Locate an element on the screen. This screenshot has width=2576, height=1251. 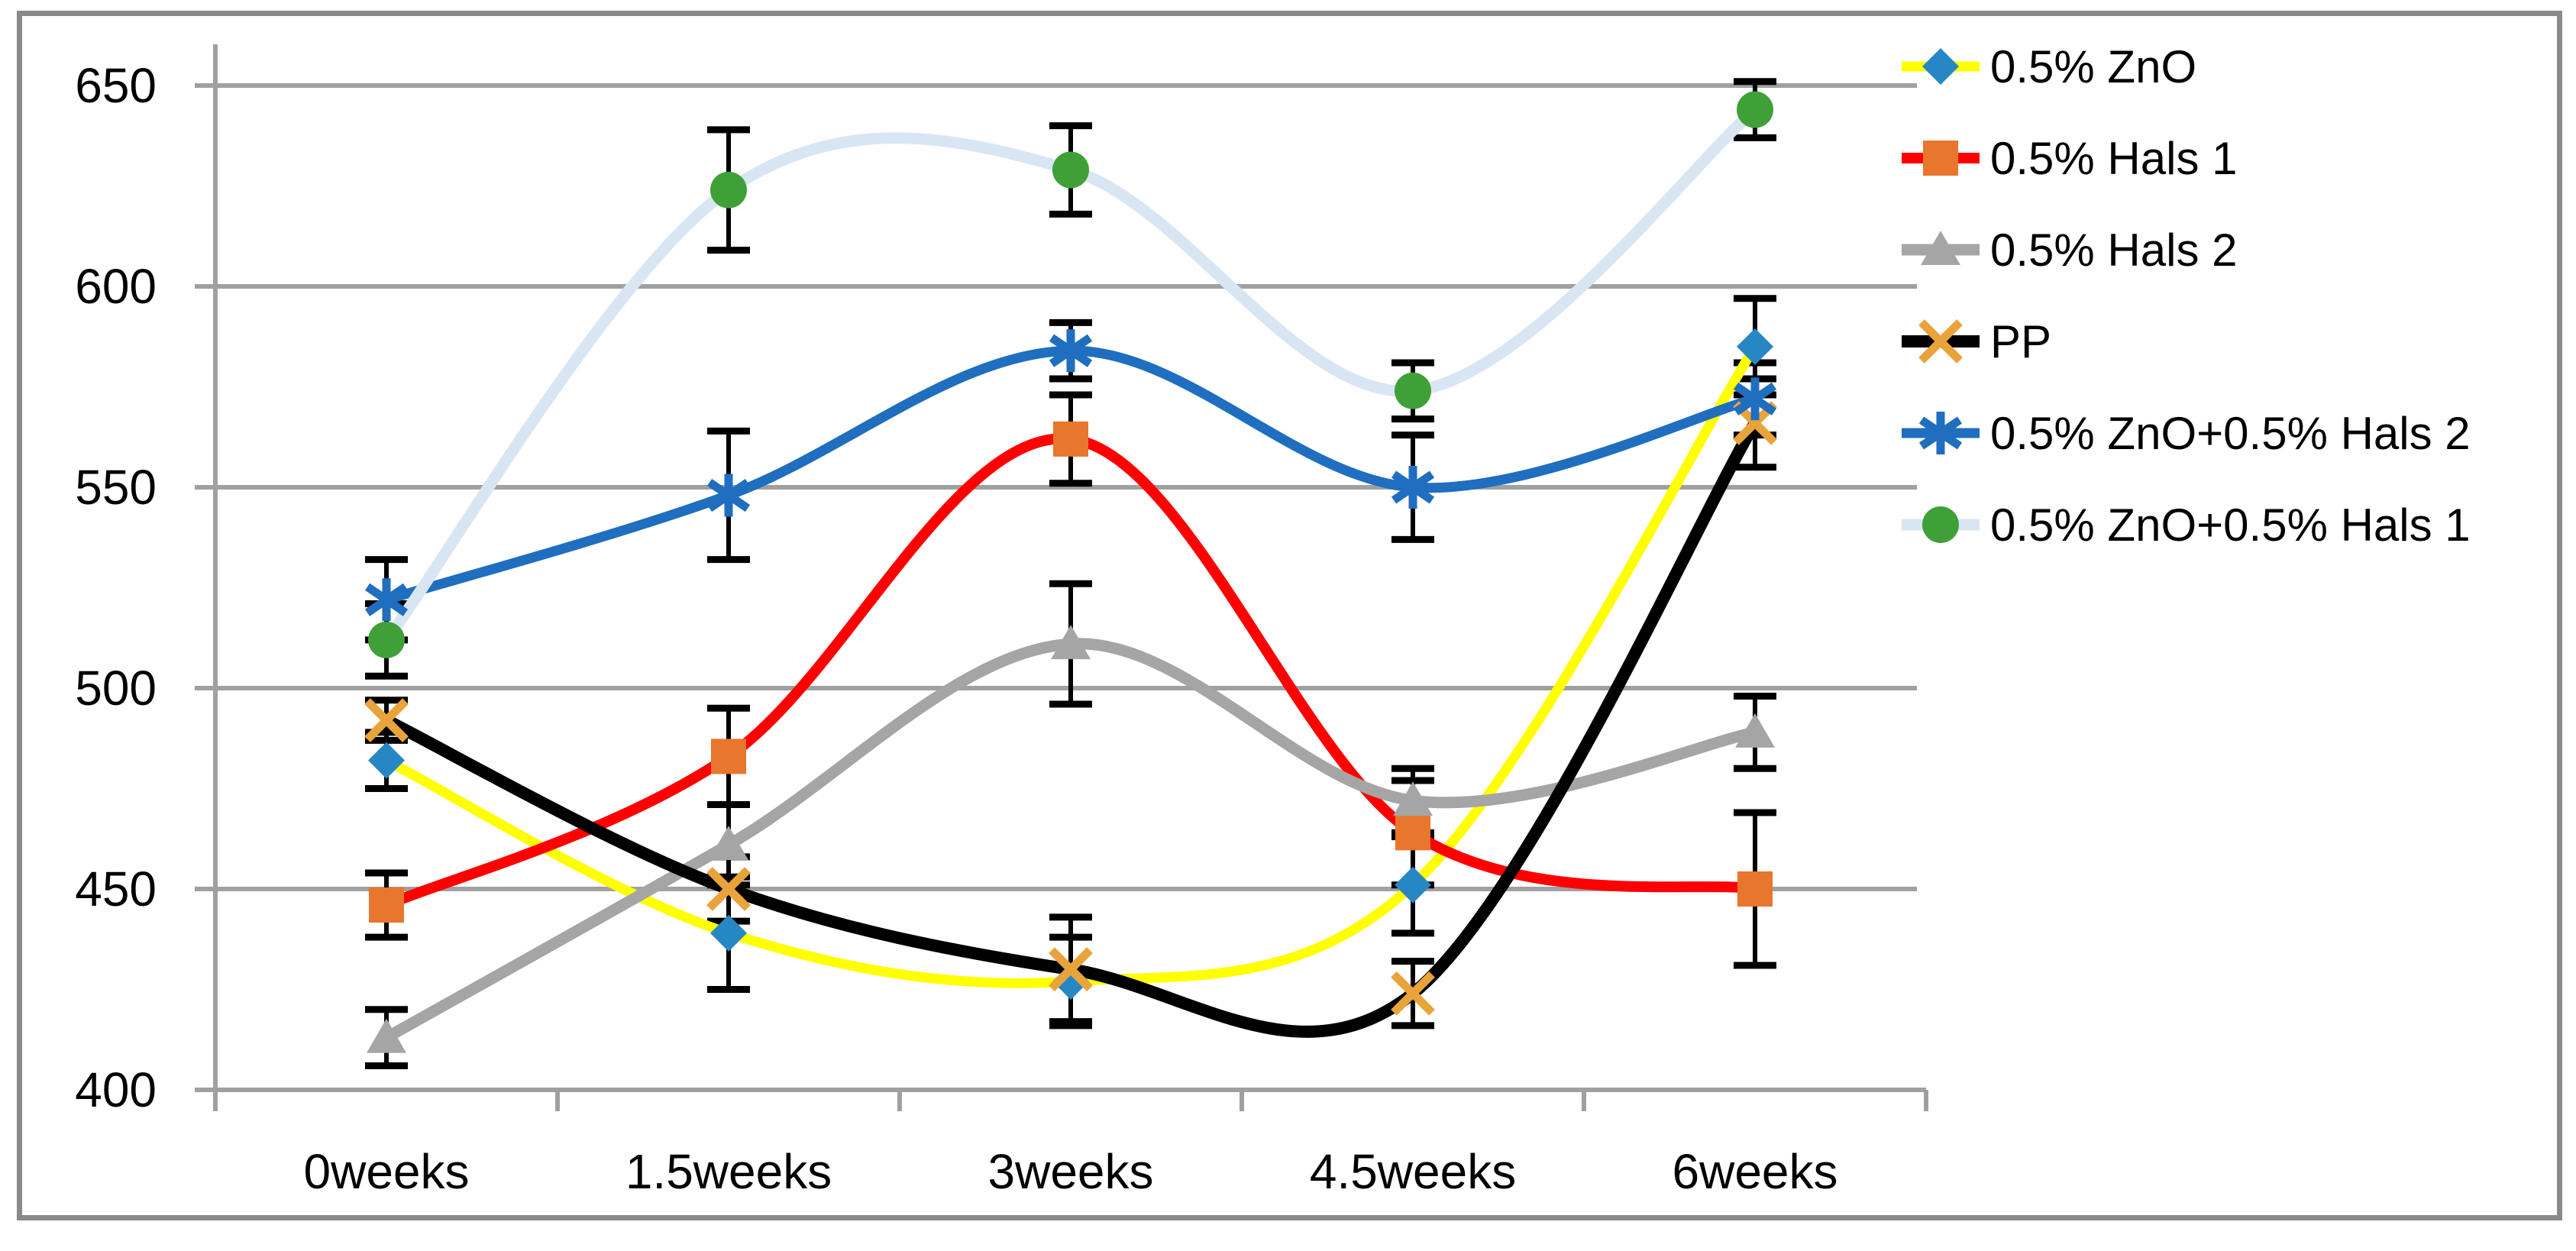
legend-item-0-5-zno-label: 0.5% ZnO is located at coordinates (2093, 66).